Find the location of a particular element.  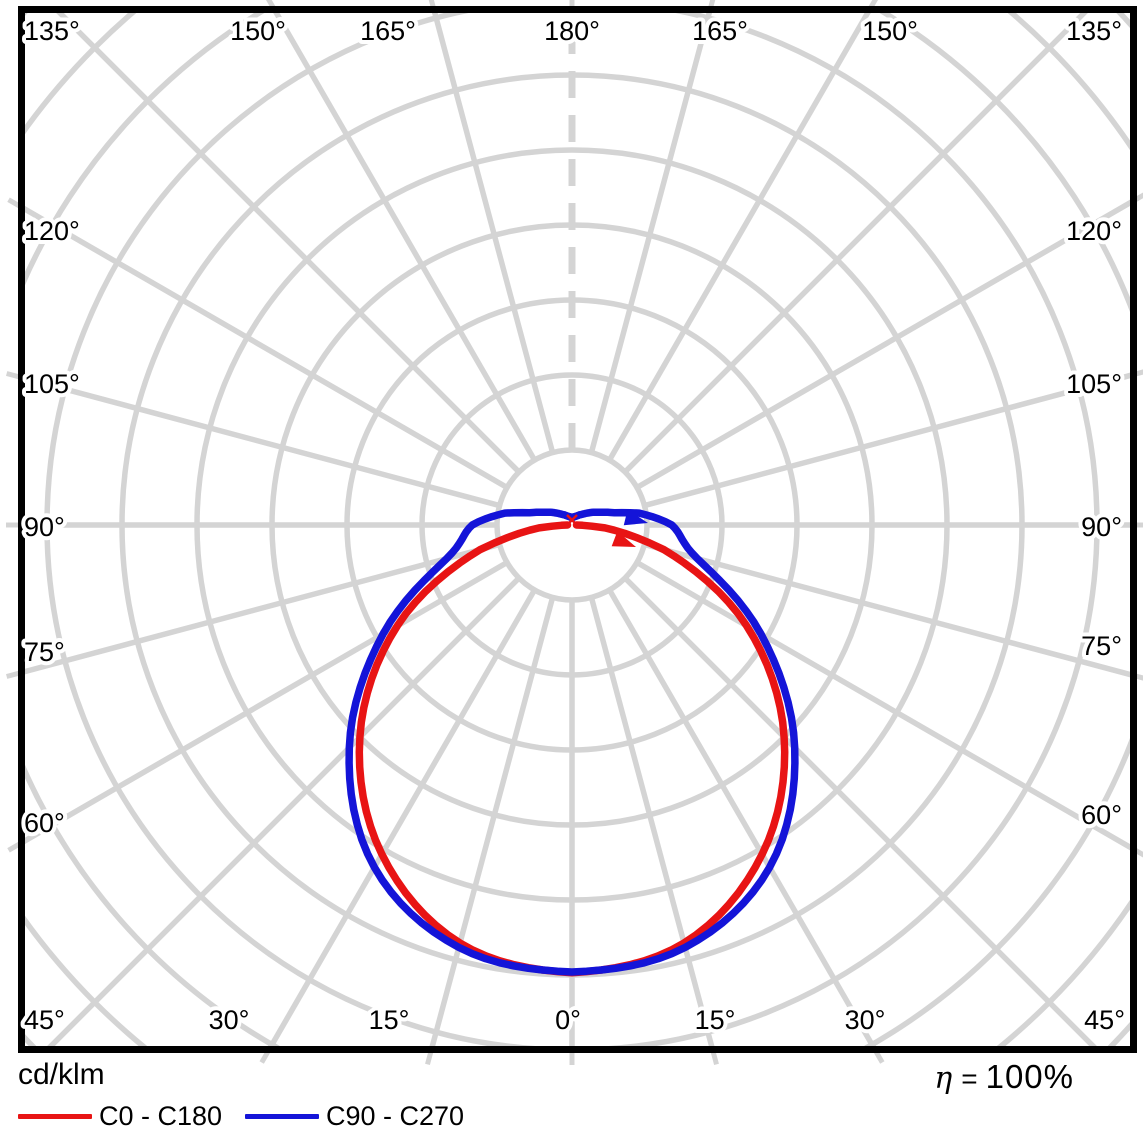

angle-label: 0° is located at coordinates (568, 1020).